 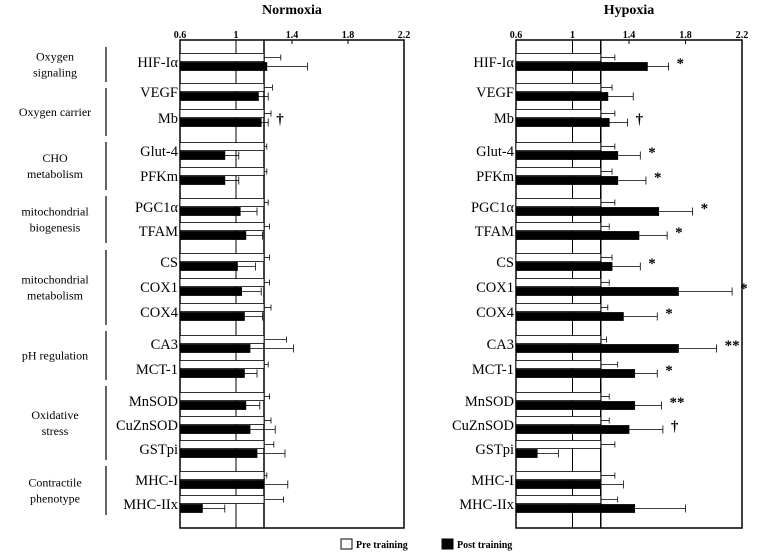 I want to click on panel-title: Hypoxia, so click(x=629, y=10).